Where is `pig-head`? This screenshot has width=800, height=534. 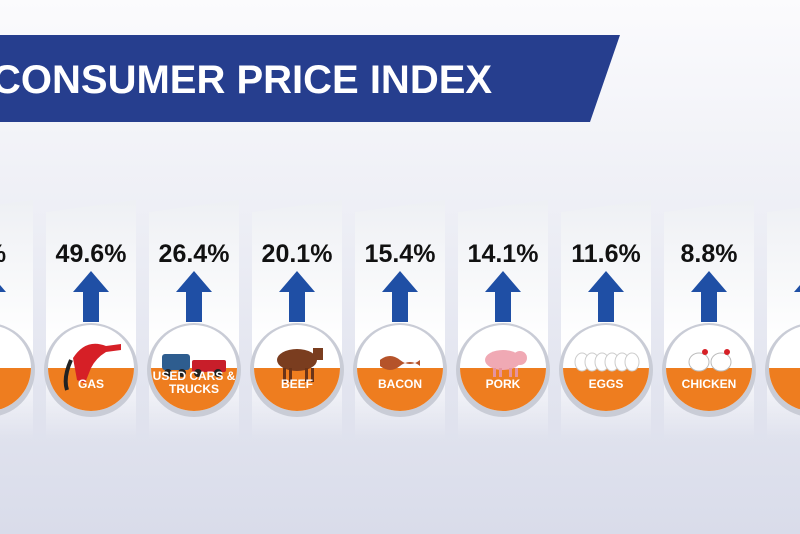
pig-head is located at coordinates (520, 358).